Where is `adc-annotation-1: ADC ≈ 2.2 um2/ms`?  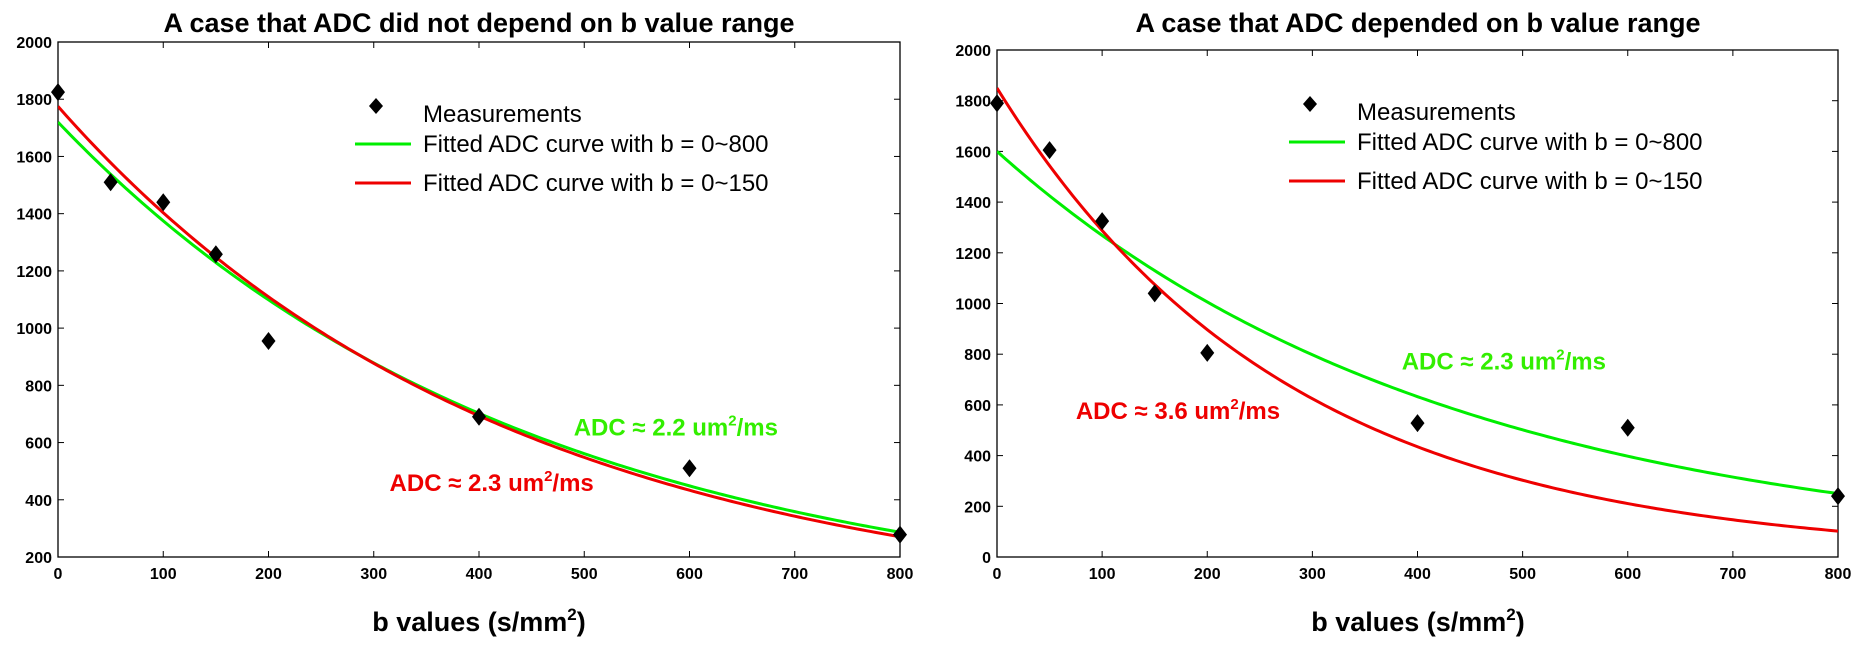
adc-annotation-1: ADC ≈ 2.2 um2/ms is located at coordinates (676, 426).